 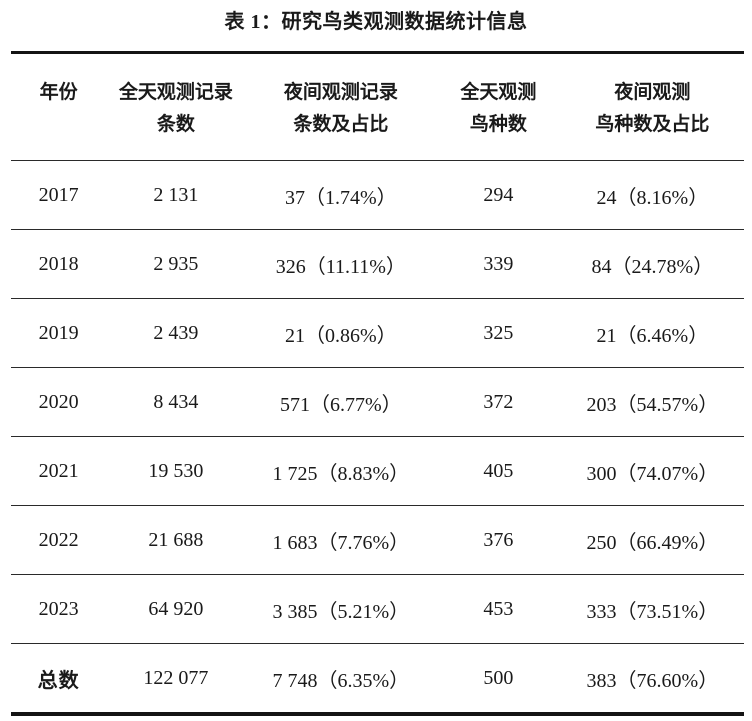 I want to click on header-line, so click(x=58, y=125).